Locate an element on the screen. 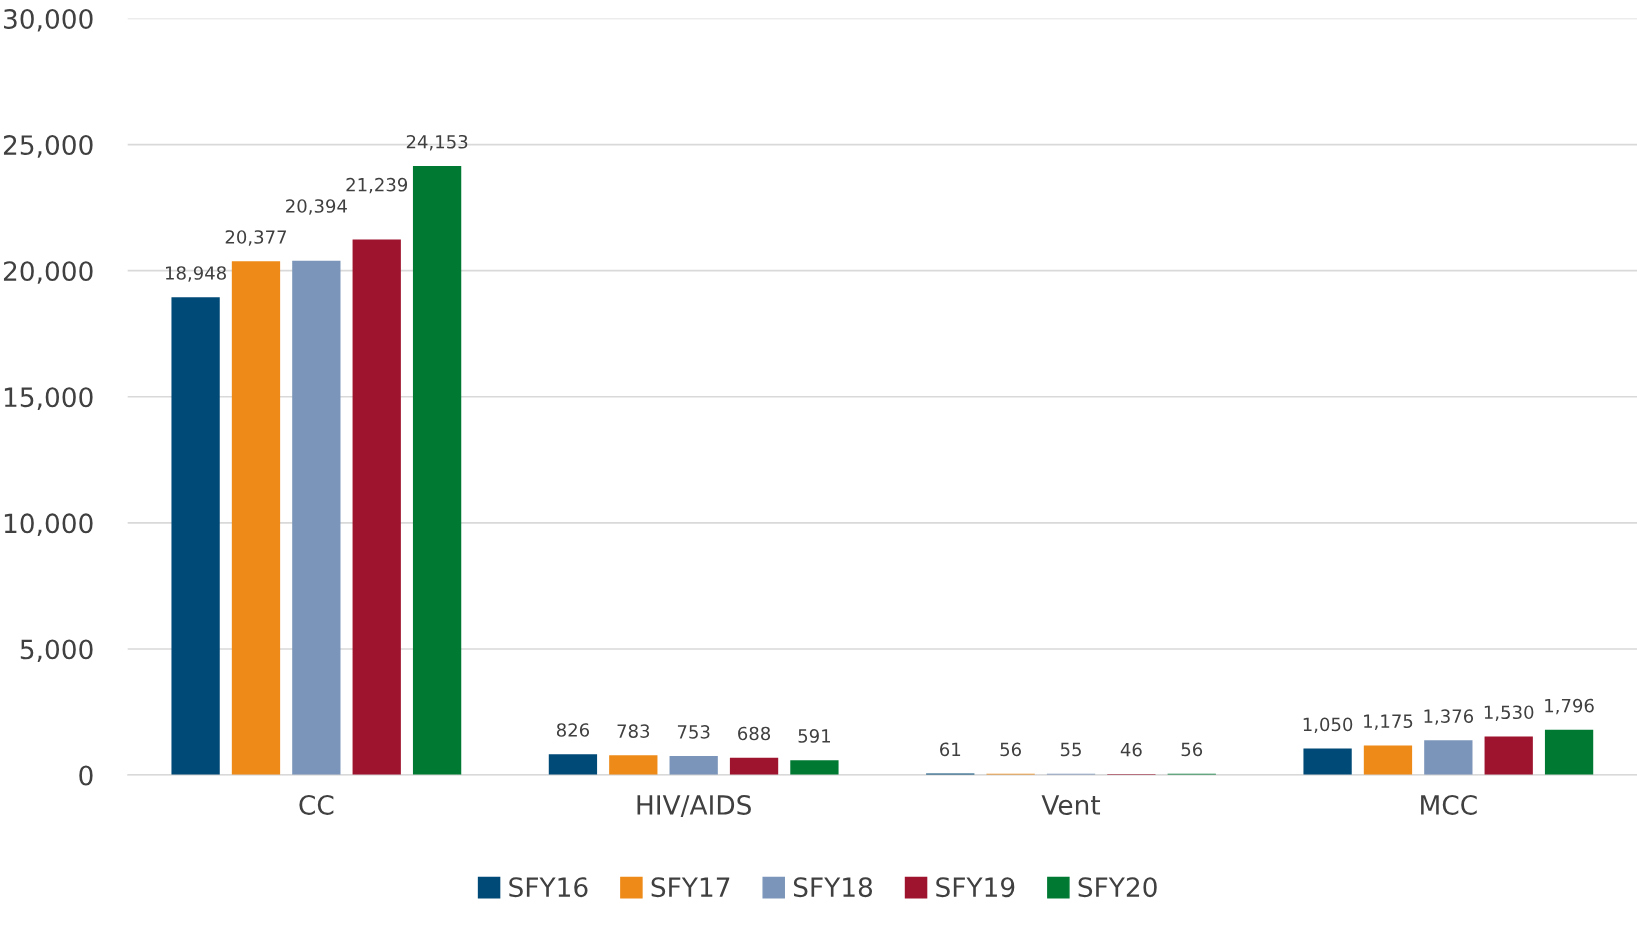 The height and width of the screenshot is (926, 1637). legend-label: SFY16 is located at coordinates (548, 887).